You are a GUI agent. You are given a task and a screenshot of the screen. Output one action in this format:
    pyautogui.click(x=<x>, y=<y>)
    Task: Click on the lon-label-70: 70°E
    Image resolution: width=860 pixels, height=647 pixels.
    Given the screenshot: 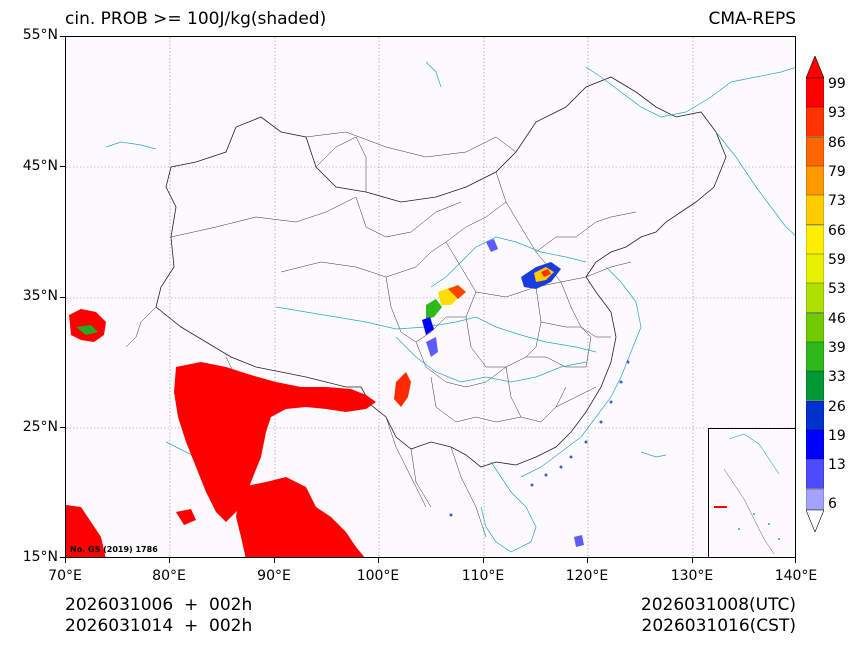 What is the action you would take?
    pyautogui.click(x=65, y=576)
    